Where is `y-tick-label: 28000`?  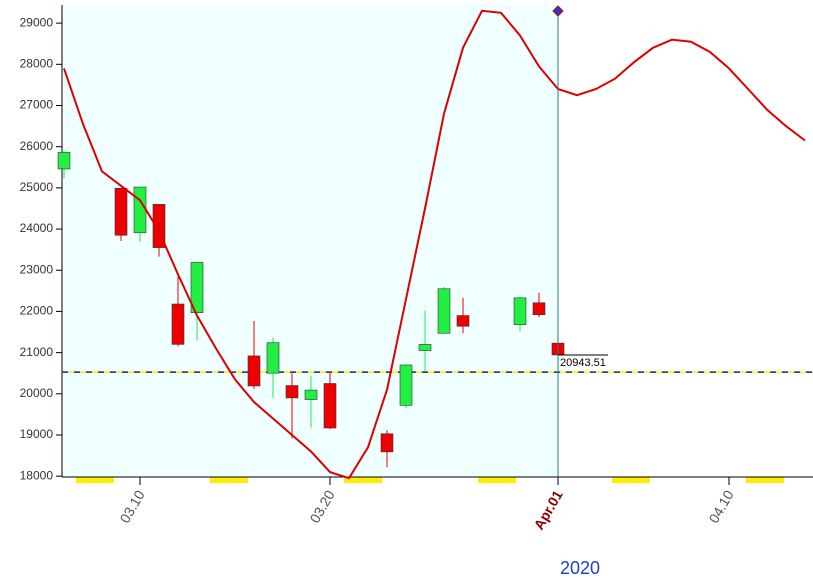
y-tick-label: 28000 is located at coordinates (37, 63).